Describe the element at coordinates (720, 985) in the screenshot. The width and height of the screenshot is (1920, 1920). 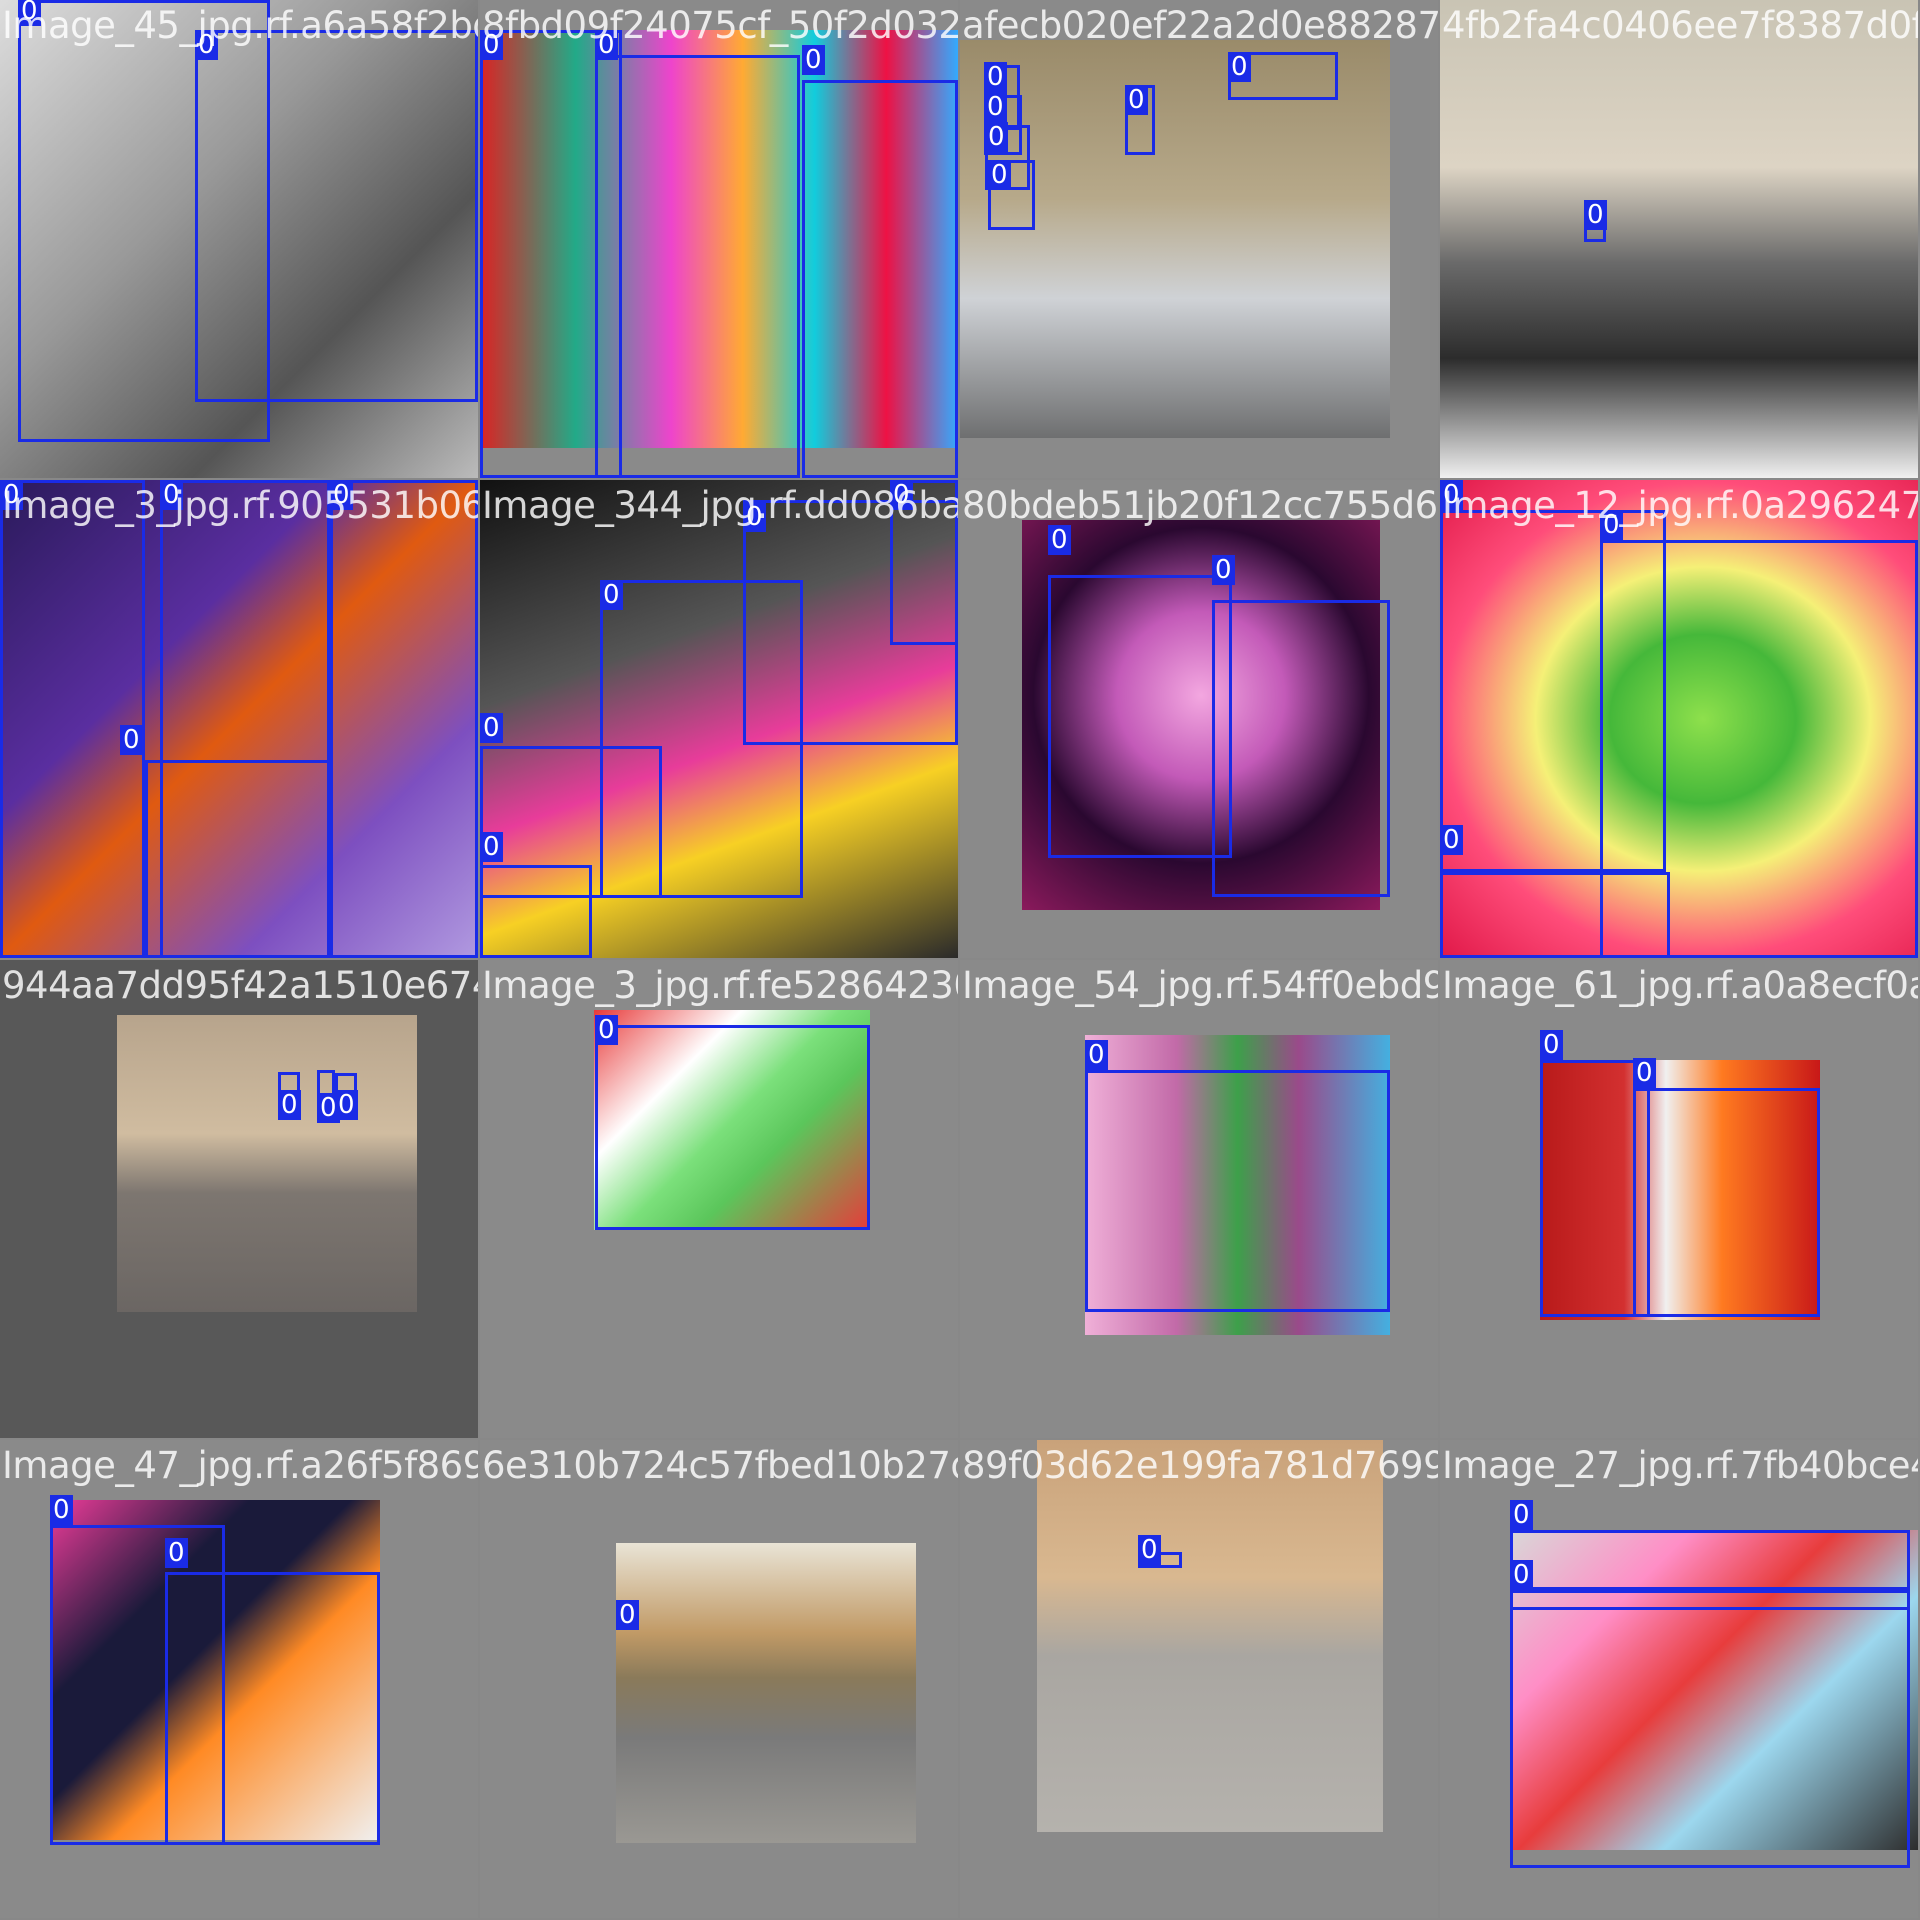
I see `tile-filename: Image_3_jpg.rf.fe52864230` at that location.